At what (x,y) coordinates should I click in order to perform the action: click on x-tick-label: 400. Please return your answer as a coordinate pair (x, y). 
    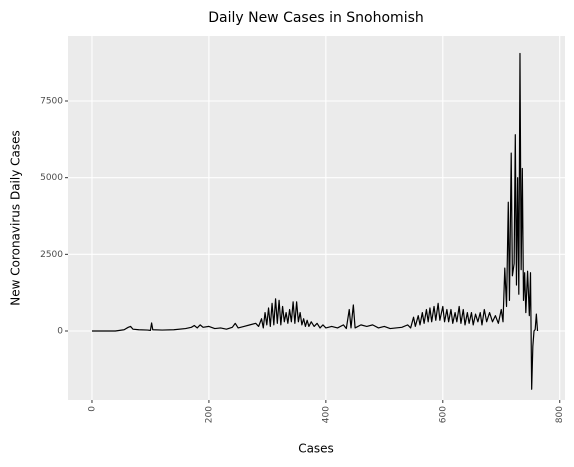
    Looking at the image, I should click on (326, 414).